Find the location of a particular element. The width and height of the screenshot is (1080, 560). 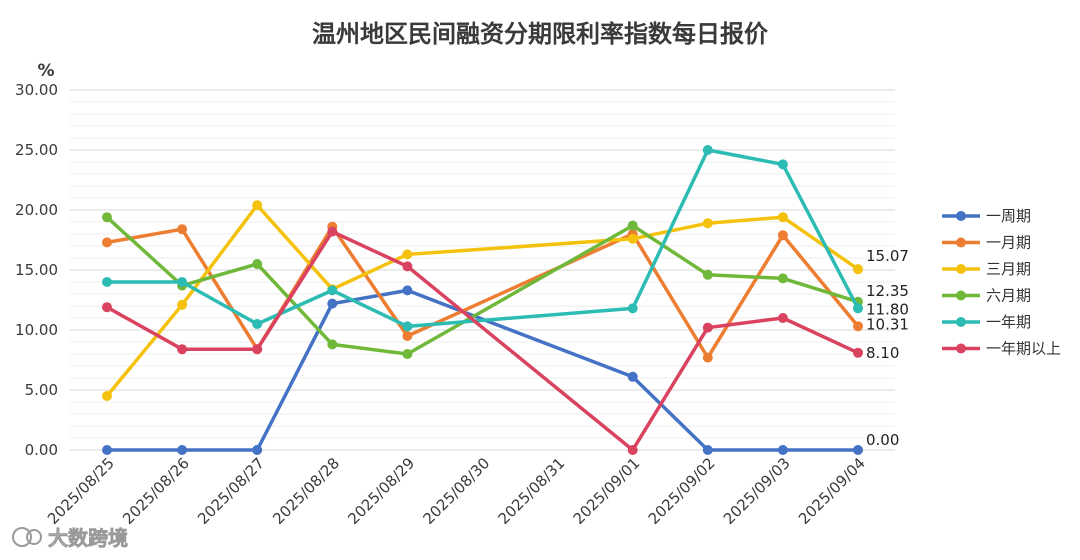

watermark: 大数跨境 is located at coordinates (70, 538).